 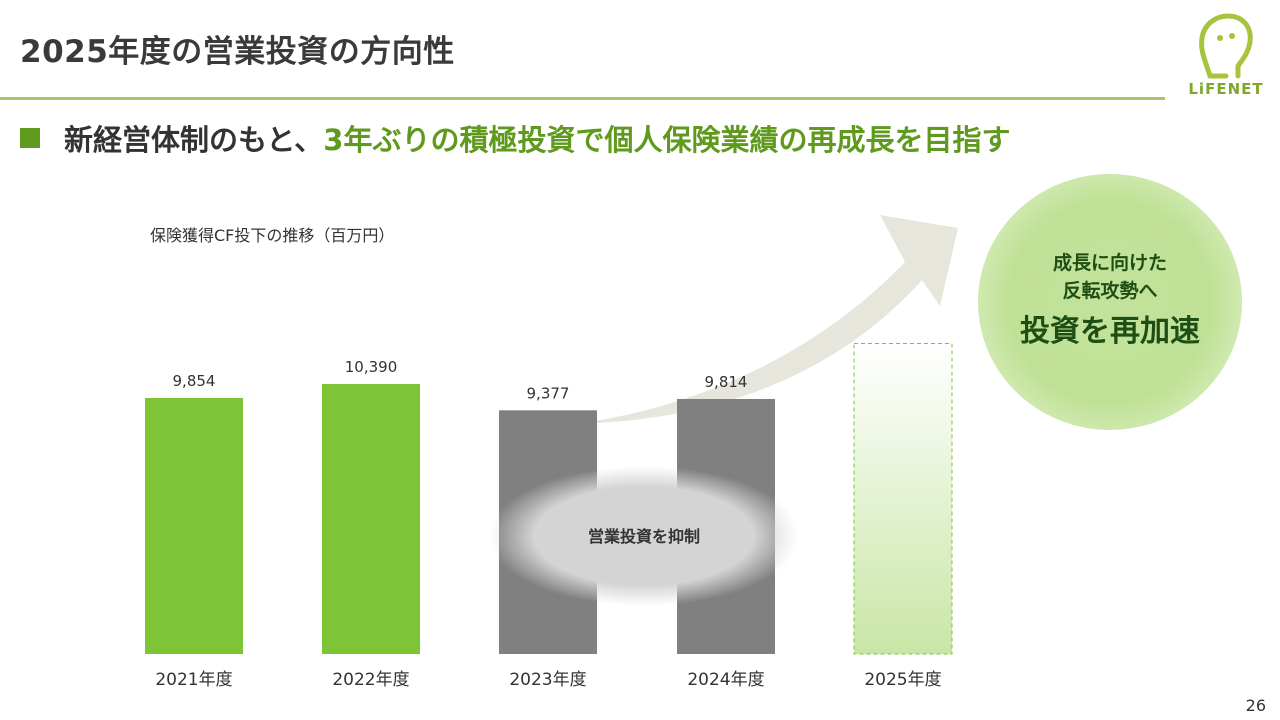 I want to click on chart-annotation: 営業投資を抑制, so click(x=644, y=536).